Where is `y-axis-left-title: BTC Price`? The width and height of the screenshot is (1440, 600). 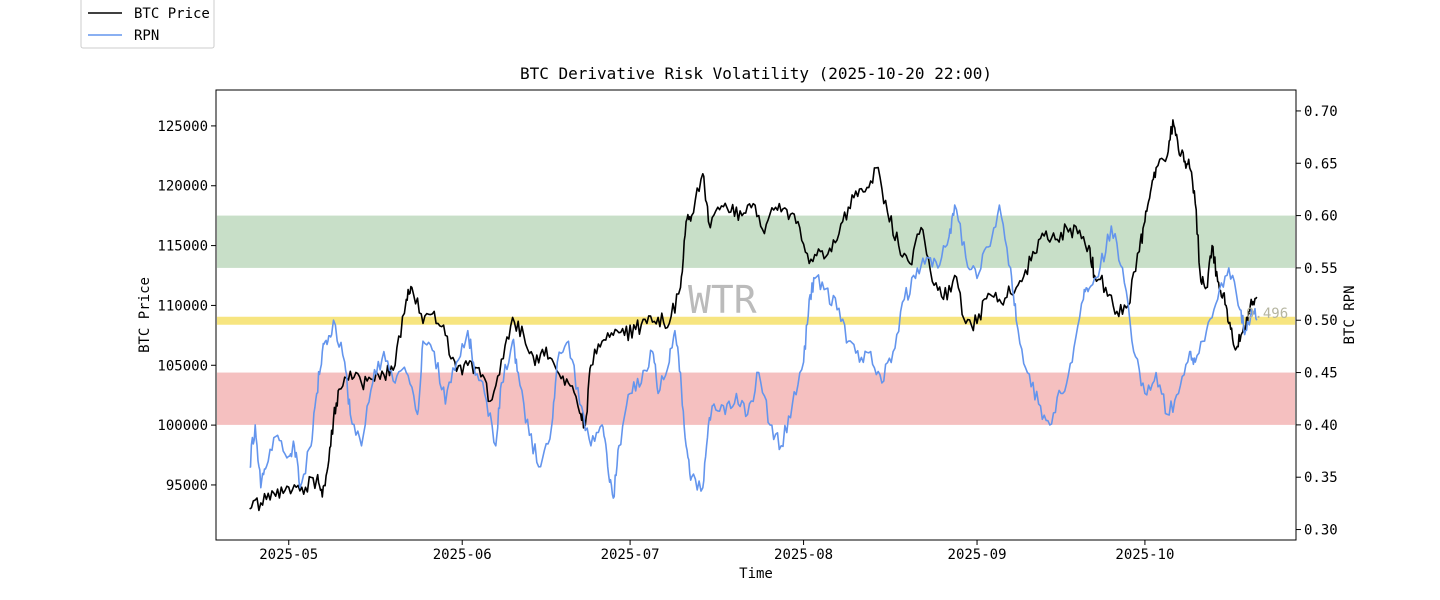
y-axis-left-title: BTC Price is located at coordinates (145, 315).